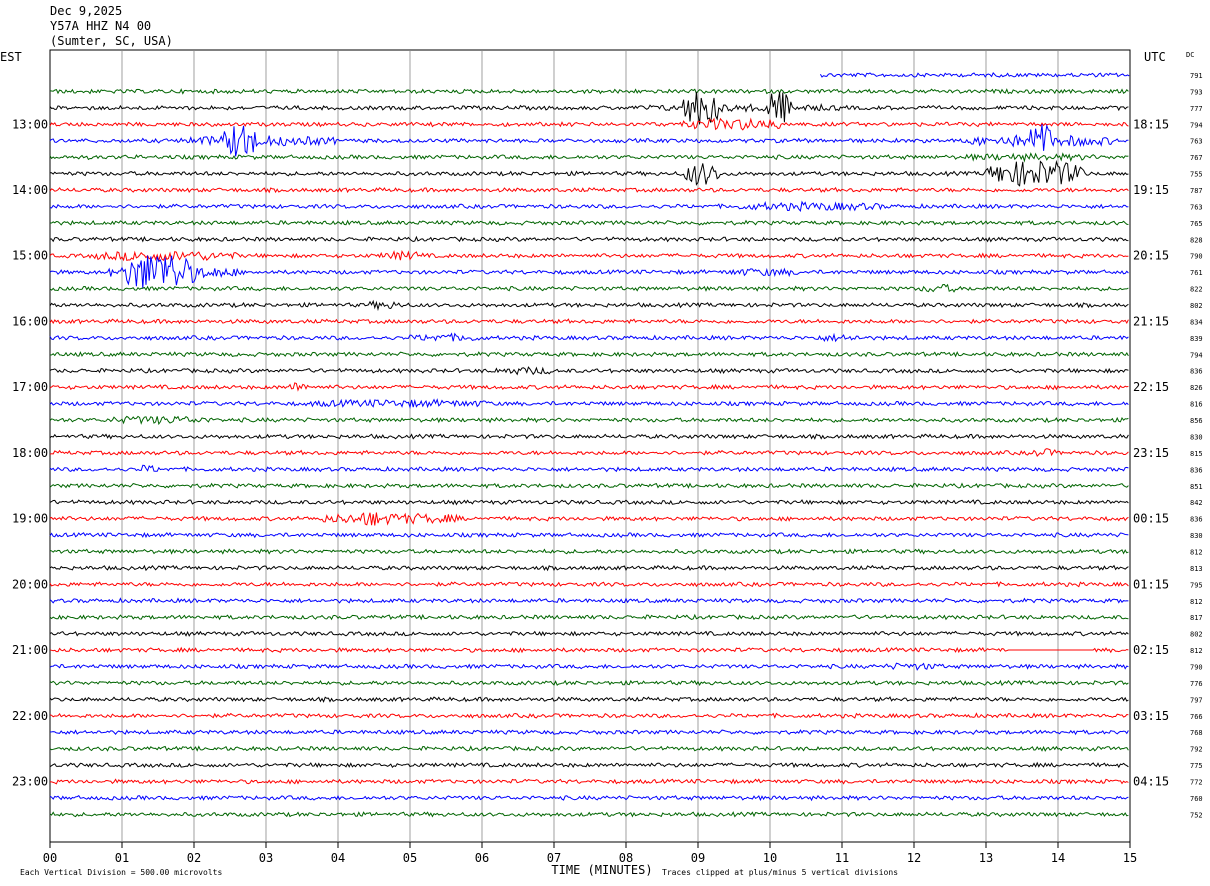 The width and height of the screenshot is (1210, 886). What do you see at coordinates (1151, 782) in the screenshot?
I see `right-hour-label: 04:15` at bounding box center [1151, 782].